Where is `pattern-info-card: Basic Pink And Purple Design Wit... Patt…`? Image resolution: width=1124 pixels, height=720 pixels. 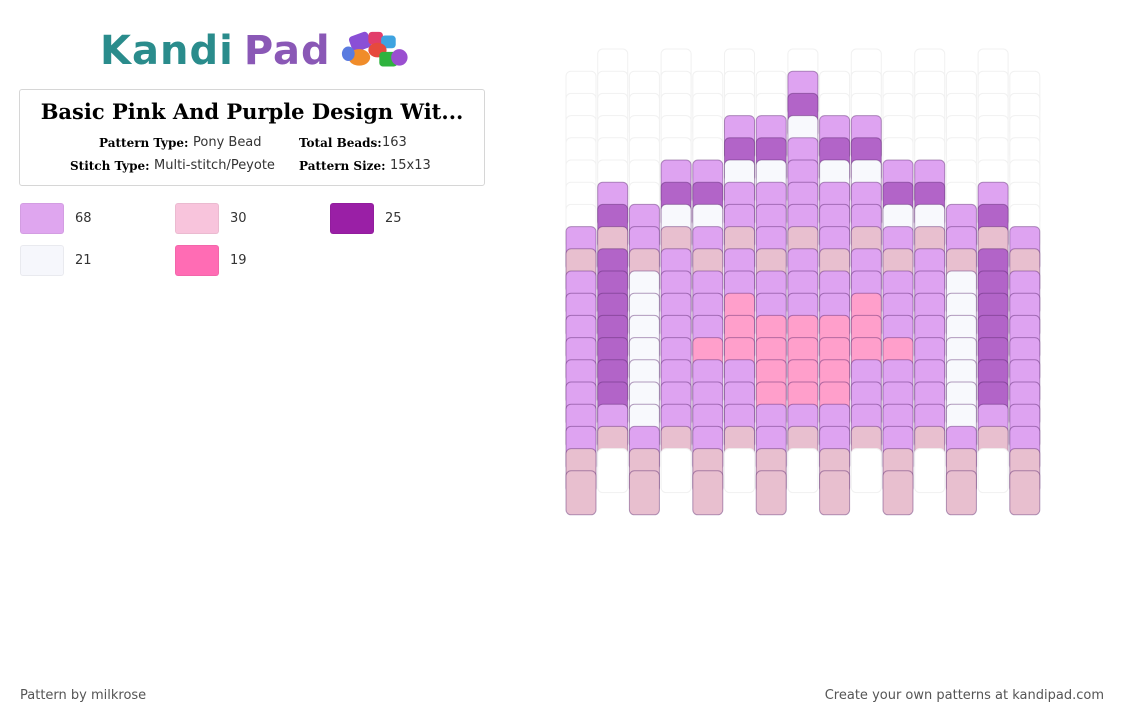
pattern-info-card: Basic Pink And Purple Design Wit... Patt… is located at coordinates (252, 137).